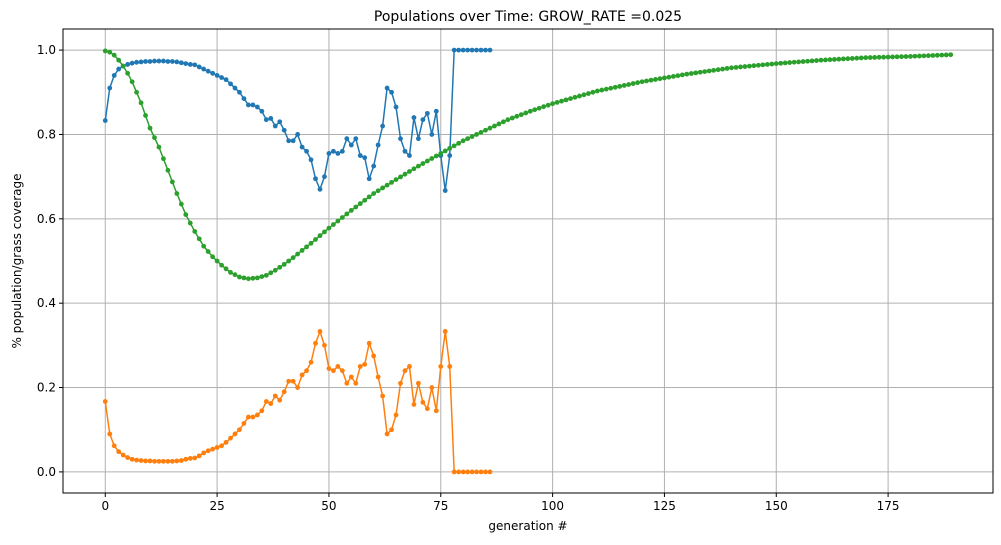 The height and width of the screenshot is (545, 1001). Describe the element at coordinates (440, 506) in the screenshot. I see `x-tick-label: 75` at that location.